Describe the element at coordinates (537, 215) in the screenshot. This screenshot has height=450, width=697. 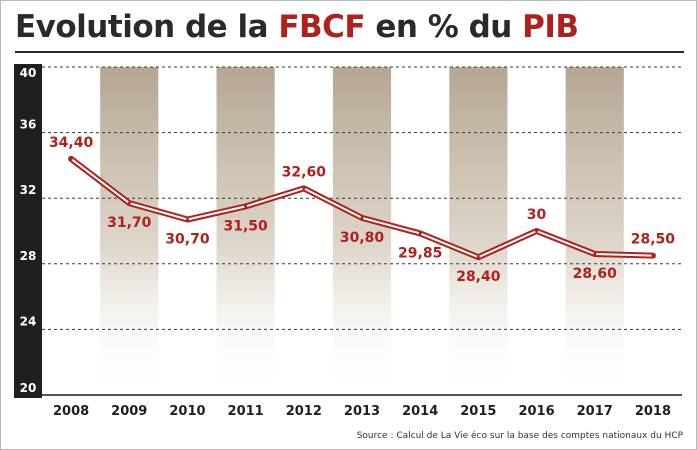
I see `data-label-2016: 30` at that location.